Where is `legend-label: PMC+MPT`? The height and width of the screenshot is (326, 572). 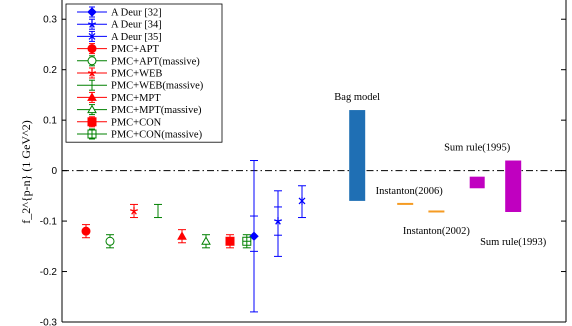 legend-label: PMC+MPT is located at coordinates (136, 98).